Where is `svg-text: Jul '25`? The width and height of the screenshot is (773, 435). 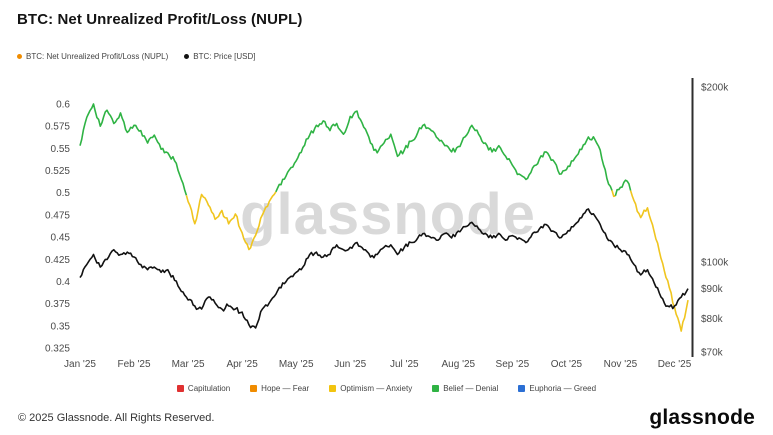
svg-text: Jul '25 is located at coordinates (404, 364).